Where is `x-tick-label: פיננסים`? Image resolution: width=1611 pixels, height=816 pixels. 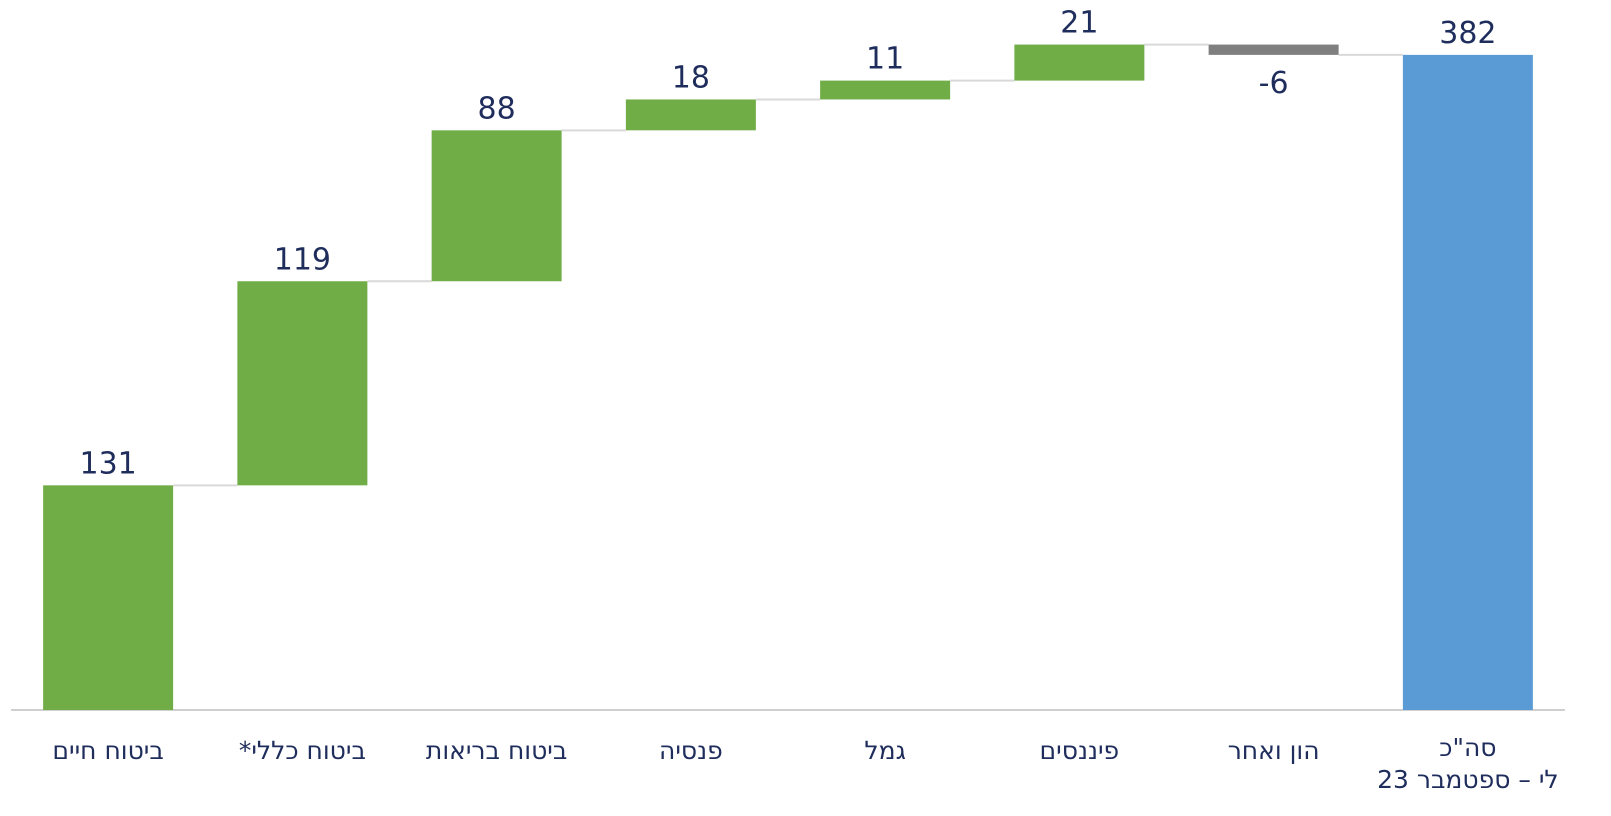
x-tick-label: פיננסים is located at coordinates (1080, 750).